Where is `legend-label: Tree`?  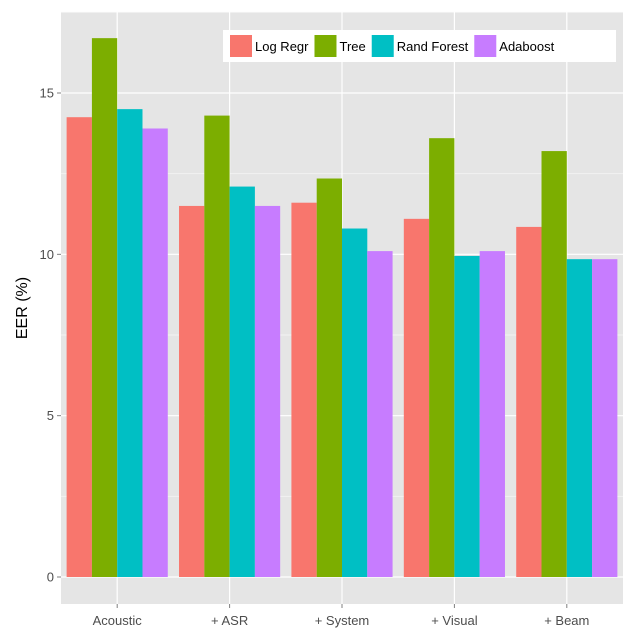 legend-label: Tree is located at coordinates (352, 46).